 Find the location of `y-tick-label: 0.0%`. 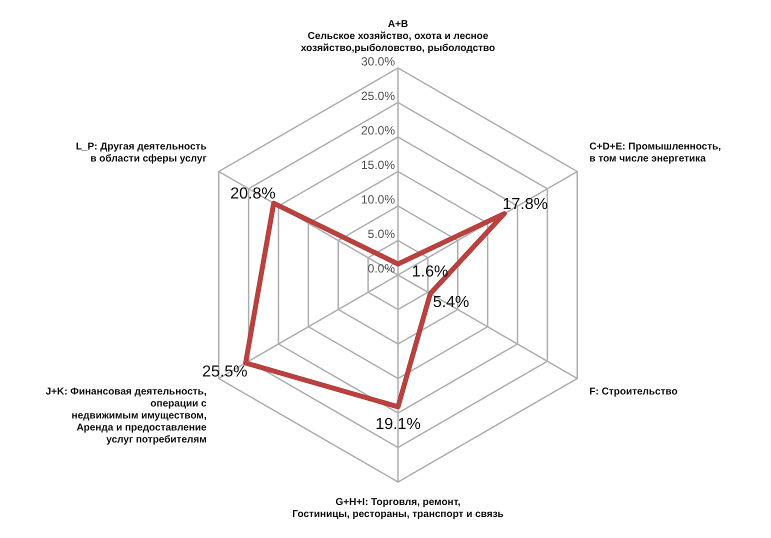

y-tick-label: 0.0% is located at coordinates (382, 268).